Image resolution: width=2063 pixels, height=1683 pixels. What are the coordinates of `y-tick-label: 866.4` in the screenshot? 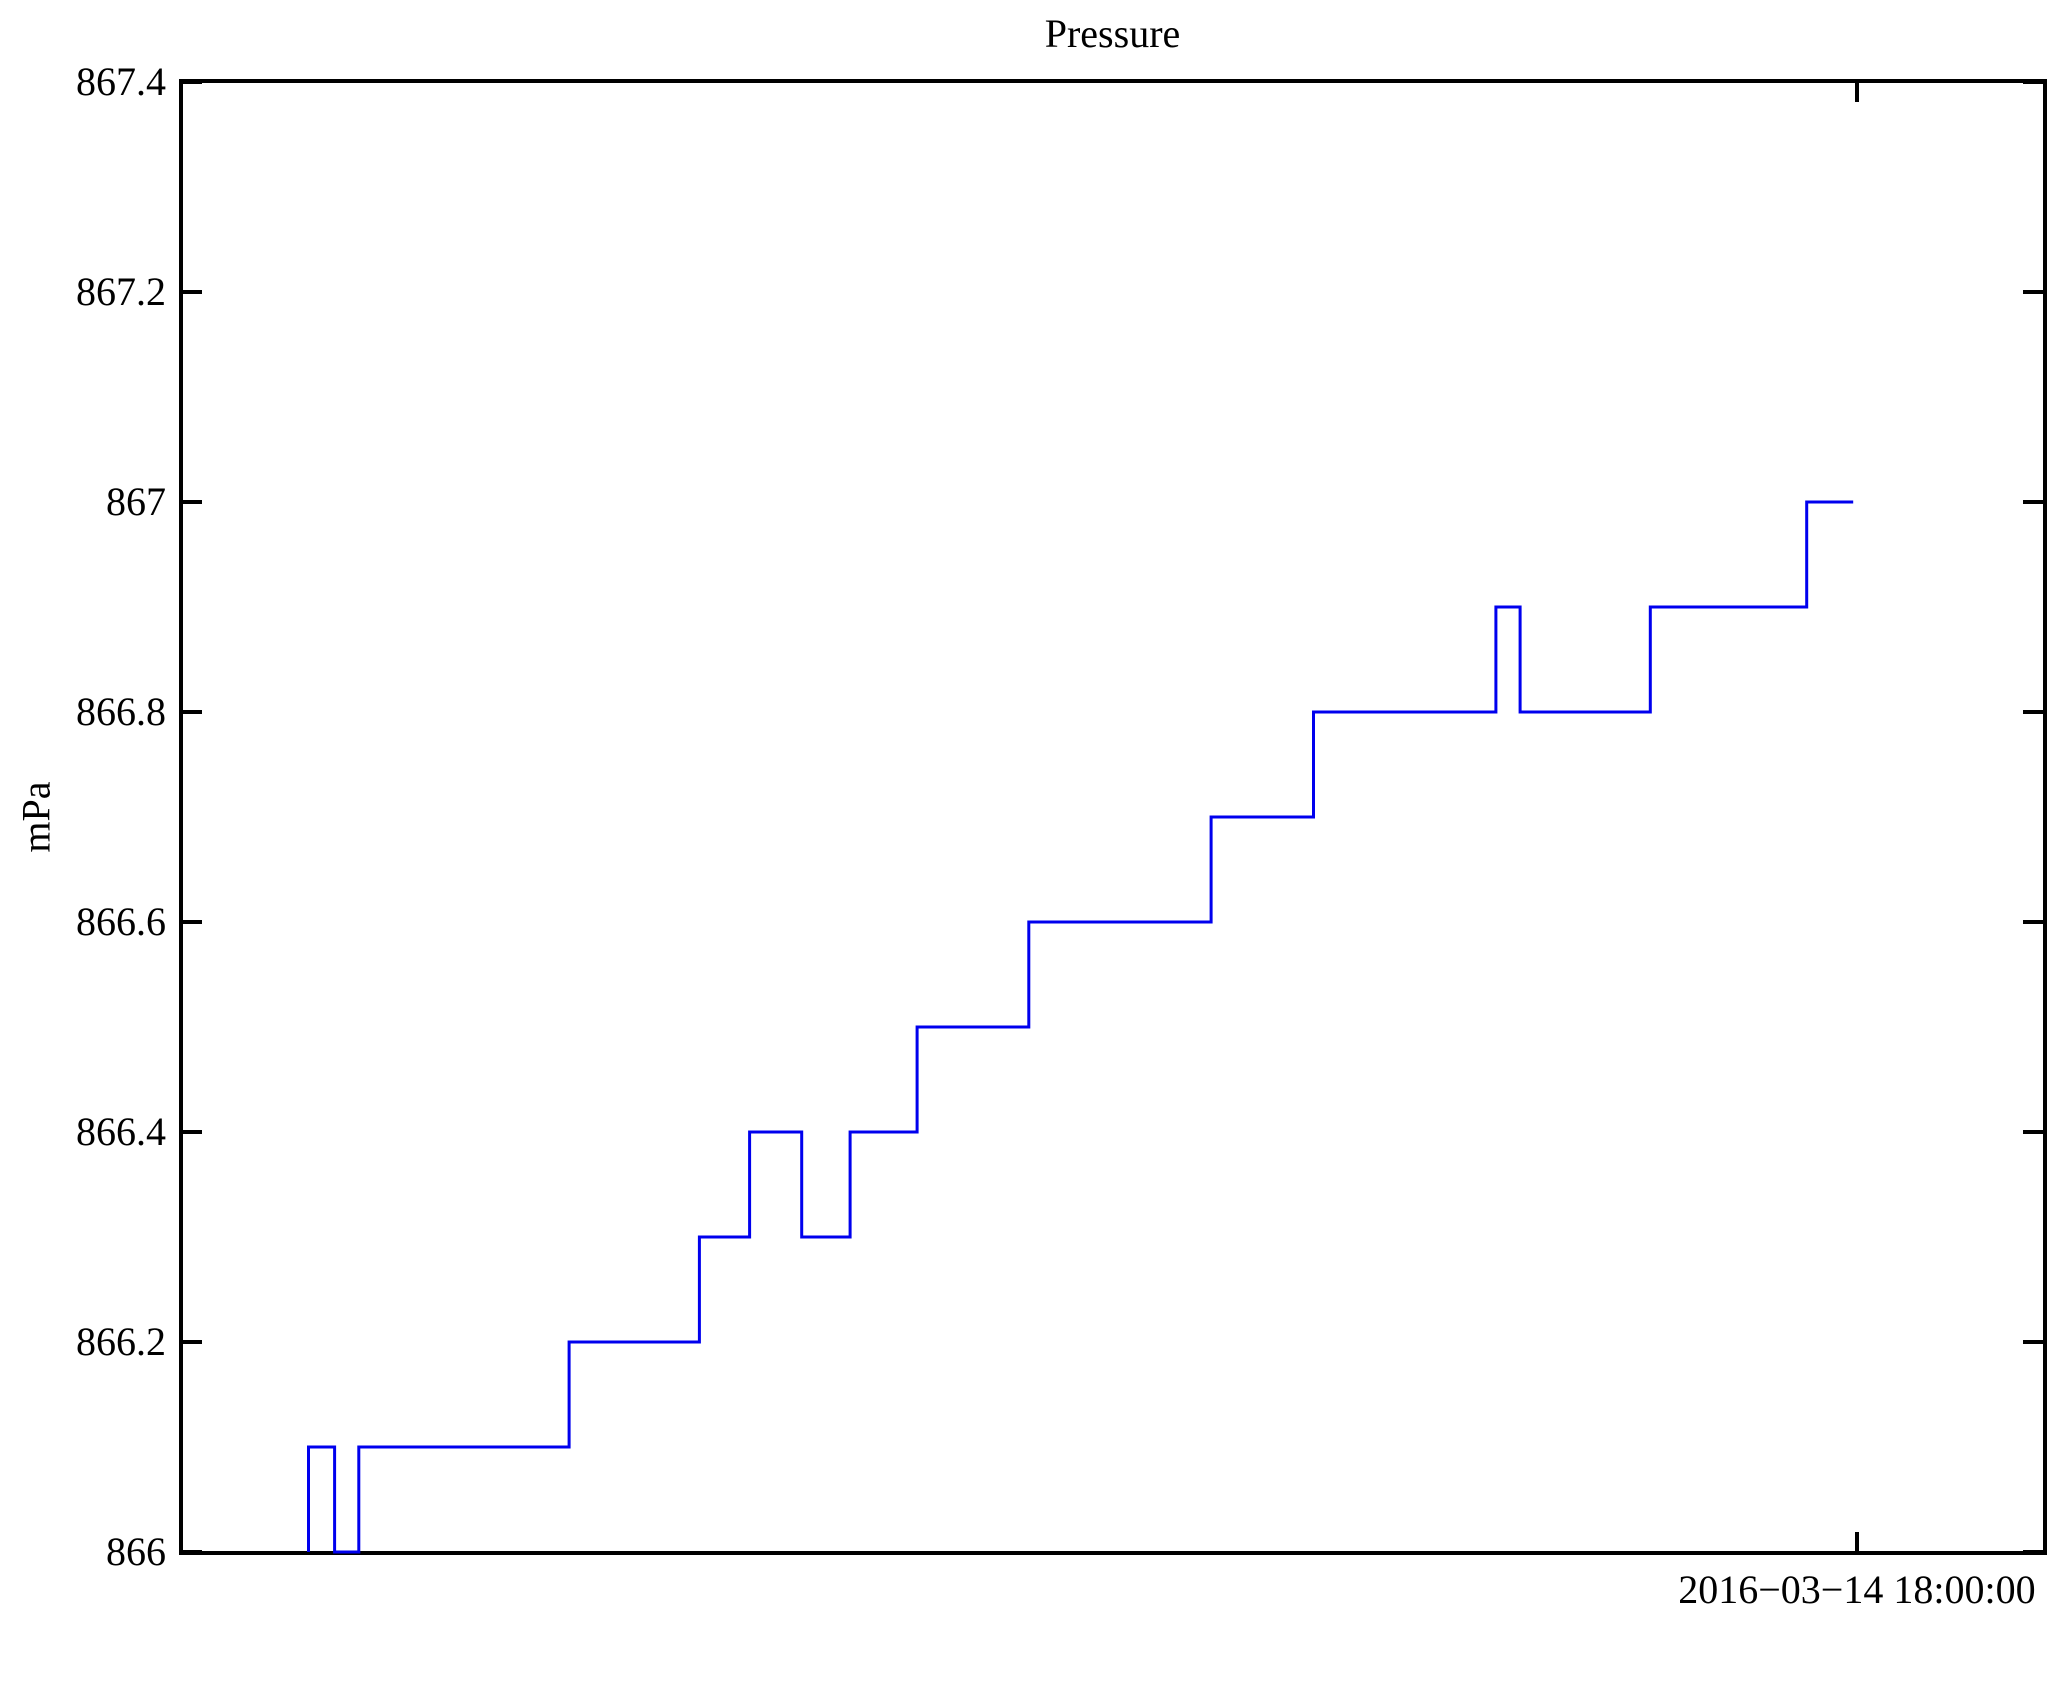 It's located at (121, 1131).